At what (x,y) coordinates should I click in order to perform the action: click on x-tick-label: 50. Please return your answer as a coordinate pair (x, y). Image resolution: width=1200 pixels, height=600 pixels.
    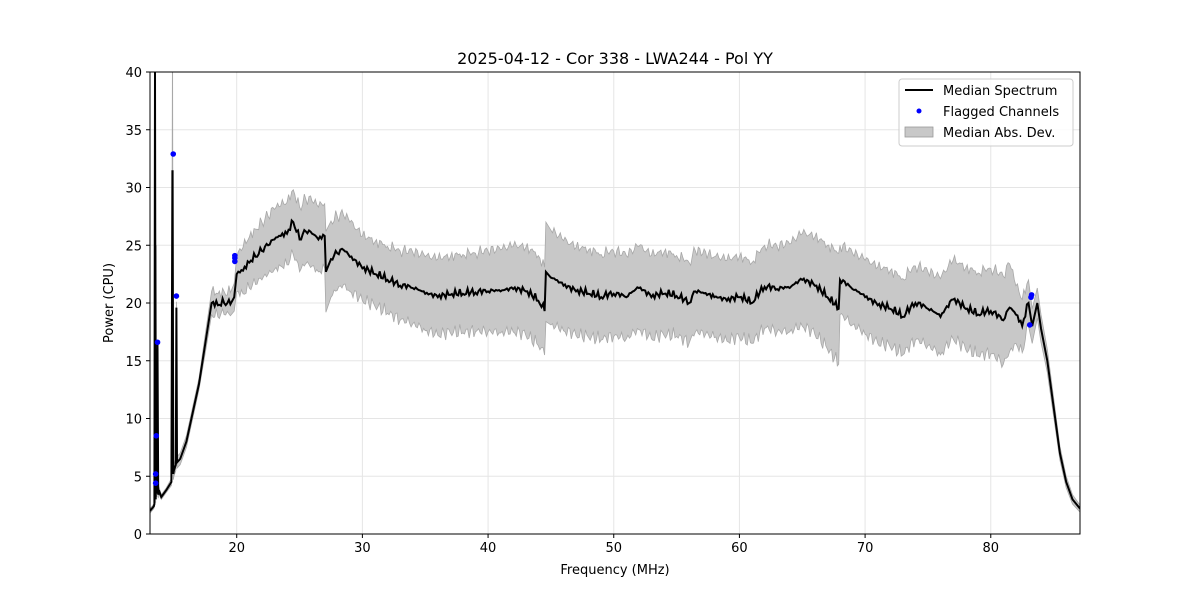
    Looking at the image, I should click on (613, 548).